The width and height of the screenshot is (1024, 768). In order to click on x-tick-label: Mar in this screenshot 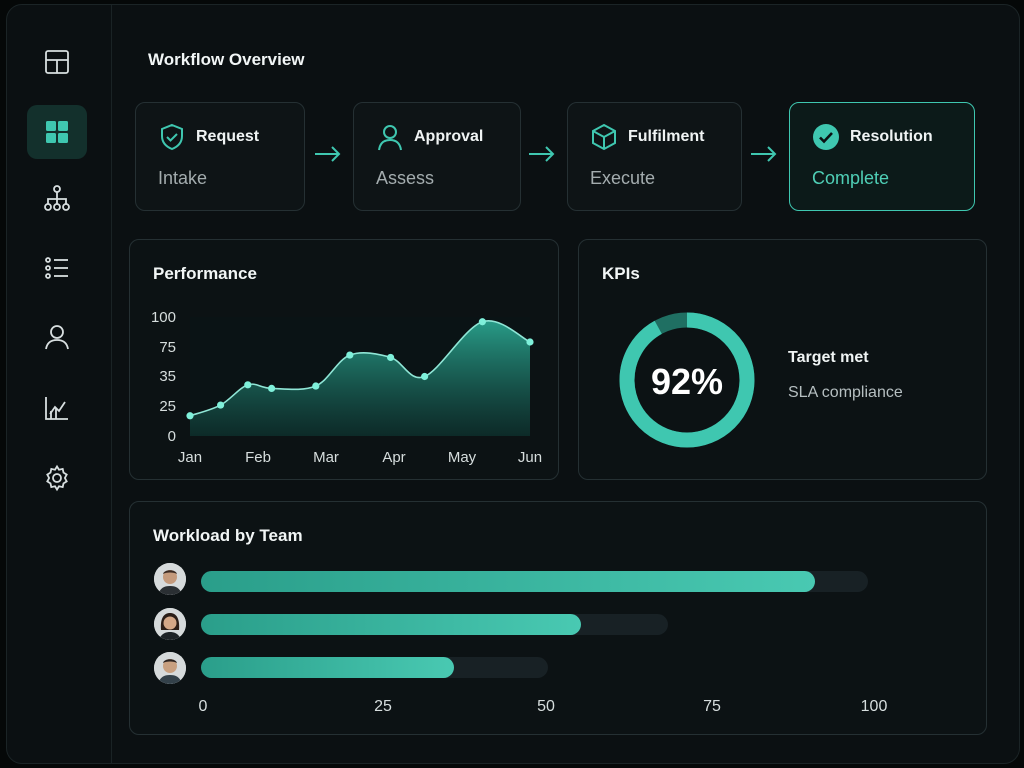, I will do `click(326, 457)`.